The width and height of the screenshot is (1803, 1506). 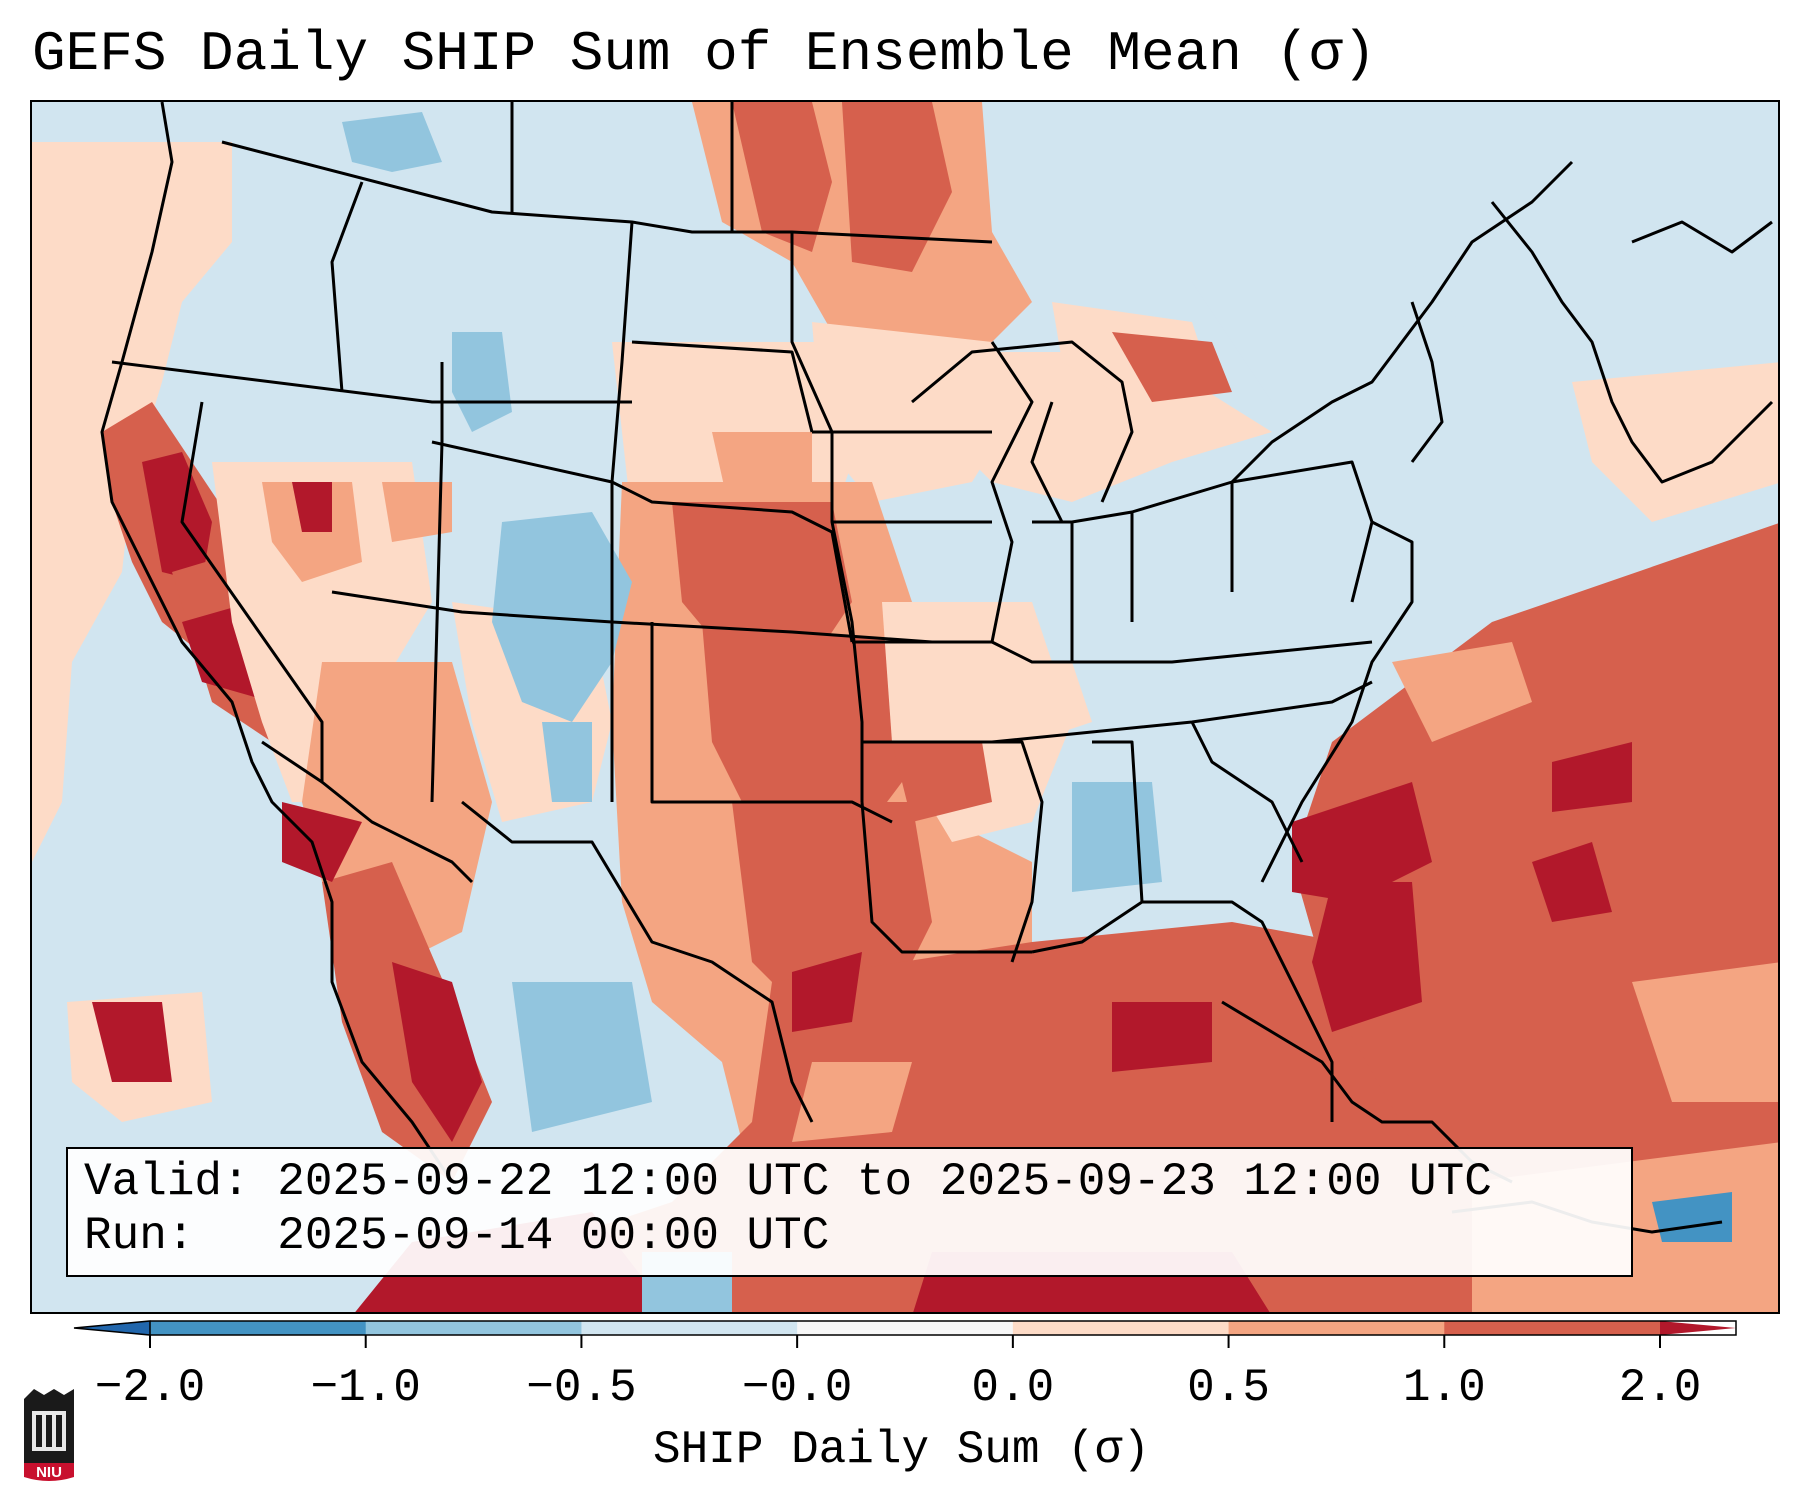 What do you see at coordinates (112, 1328) in the screenshot?
I see `colorbar-extension-min` at bounding box center [112, 1328].